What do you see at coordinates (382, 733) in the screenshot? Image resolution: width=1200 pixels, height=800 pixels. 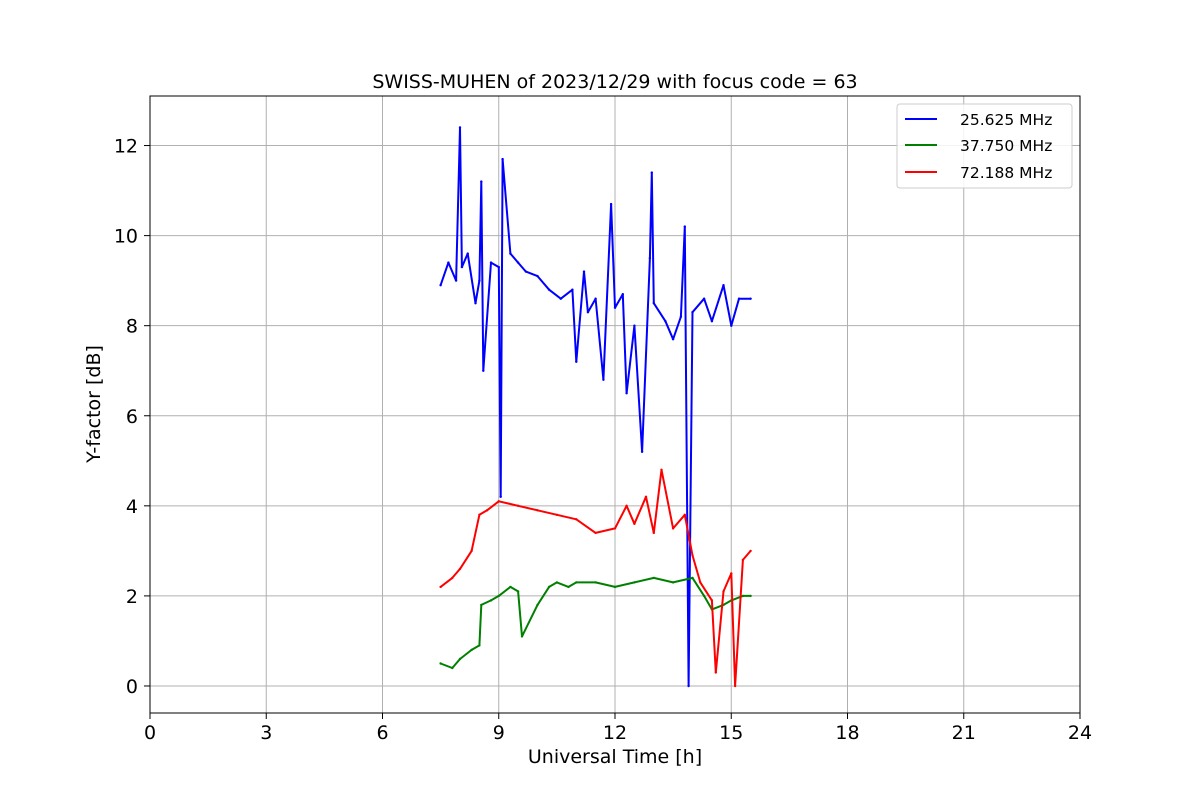 I see `x-tick-label: 6` at bounding box center [382, 733].